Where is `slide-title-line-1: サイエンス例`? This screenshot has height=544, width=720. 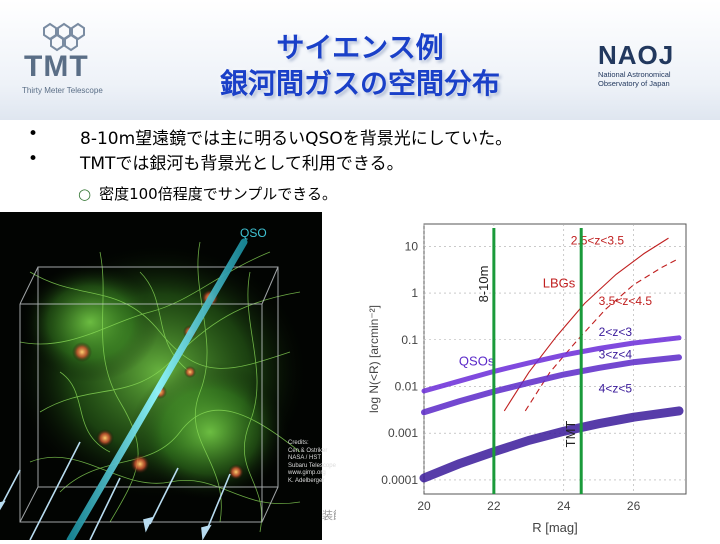 slide-title-line-1: サイエンス例 is located at coordinates (360, 47).